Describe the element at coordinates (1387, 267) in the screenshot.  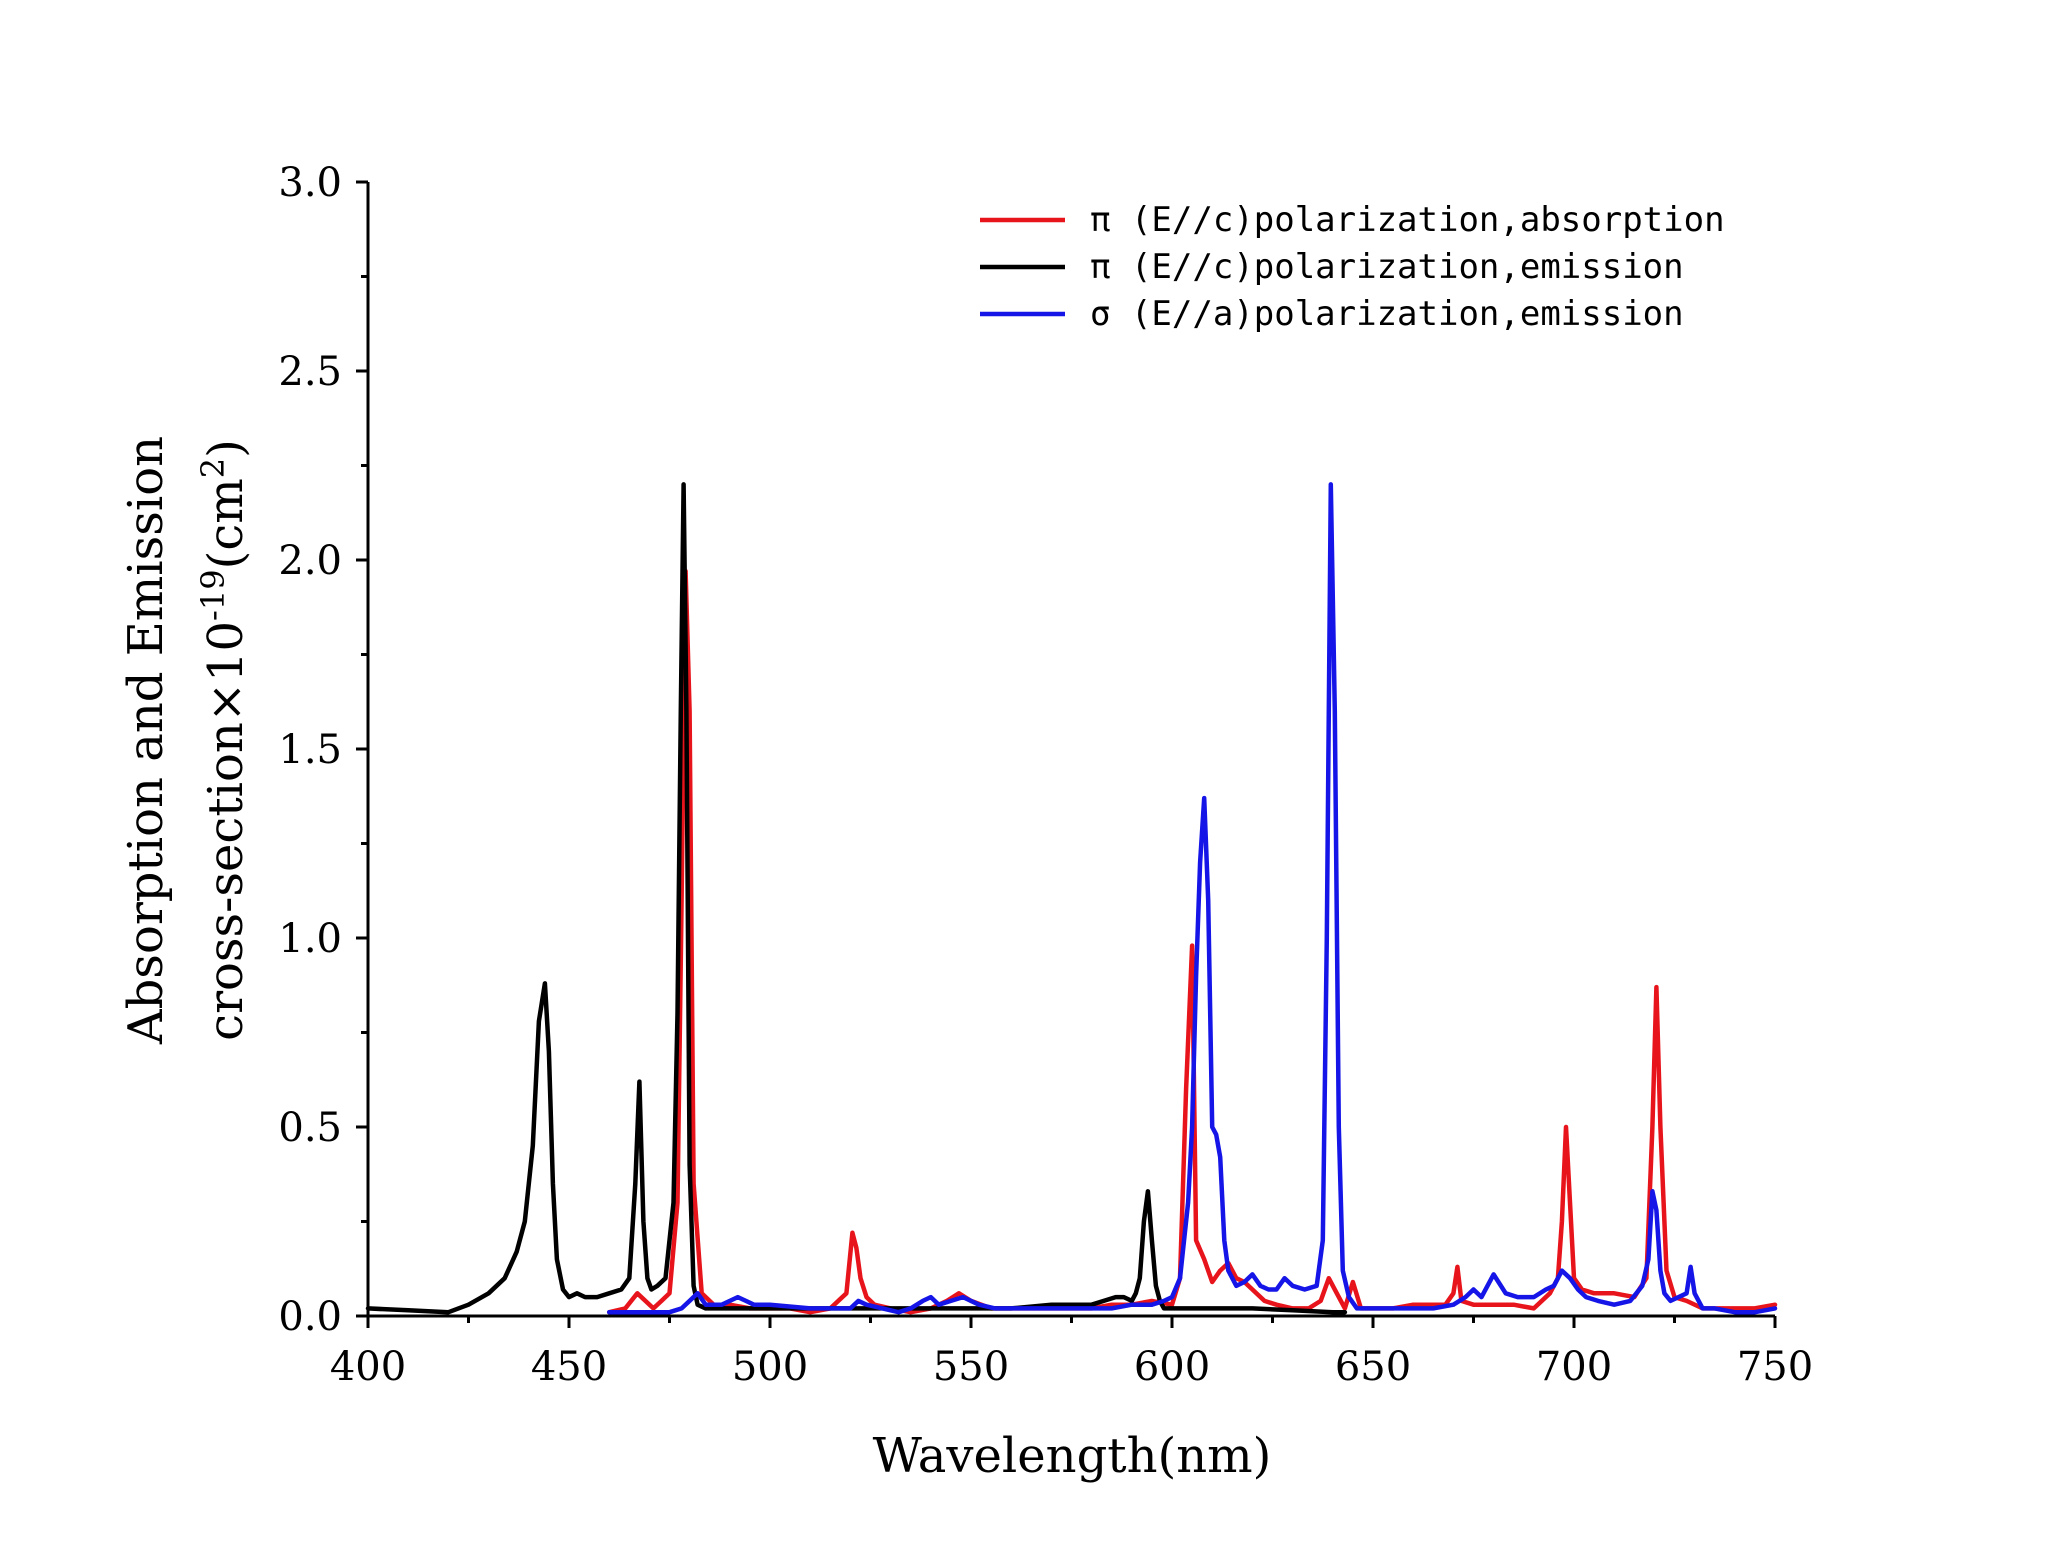
I see `legend-label-1: π (E∕∕c)polarization,emission` at that location.